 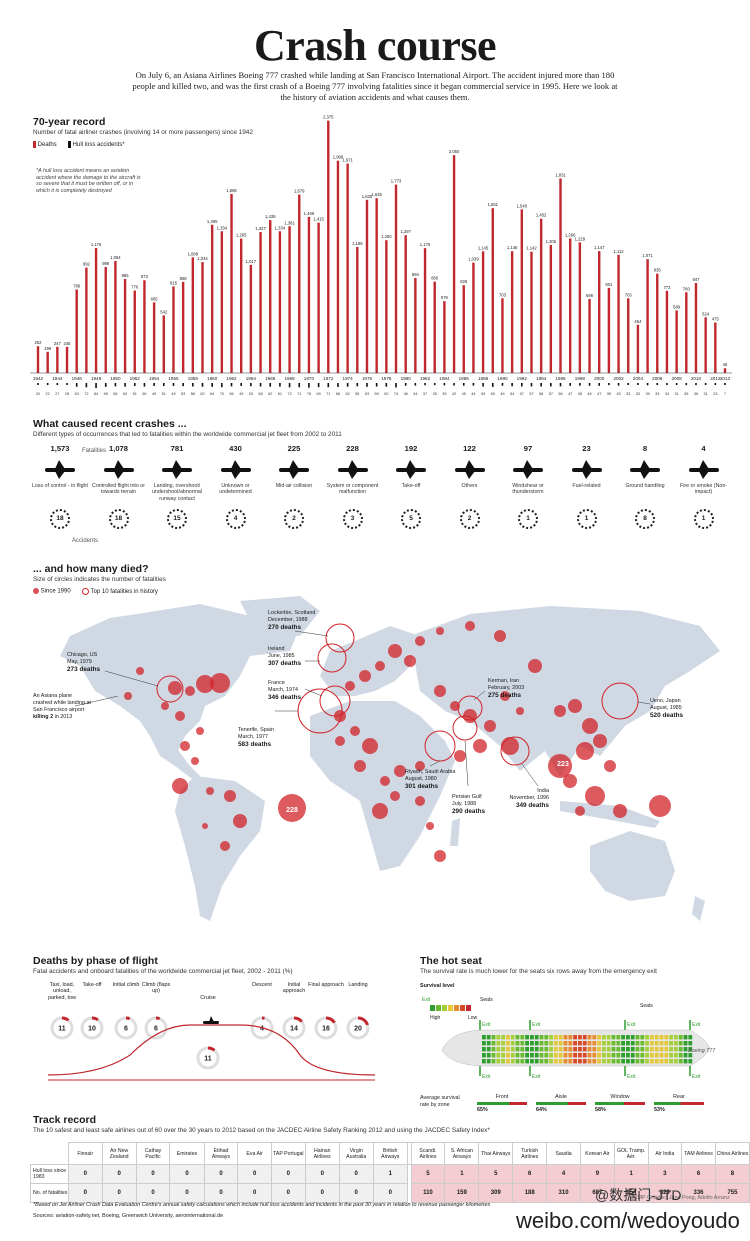 I want to click on year-tick: 1946, so click(x=77, y=378).